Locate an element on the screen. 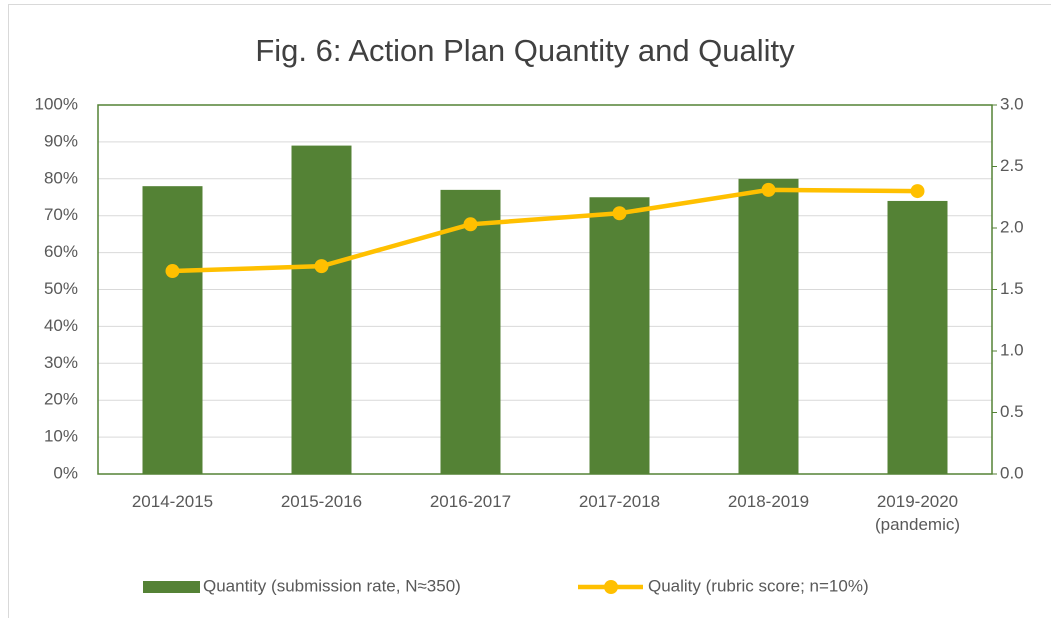  y-tick-label: 0% is located at coordinates (65, 472).